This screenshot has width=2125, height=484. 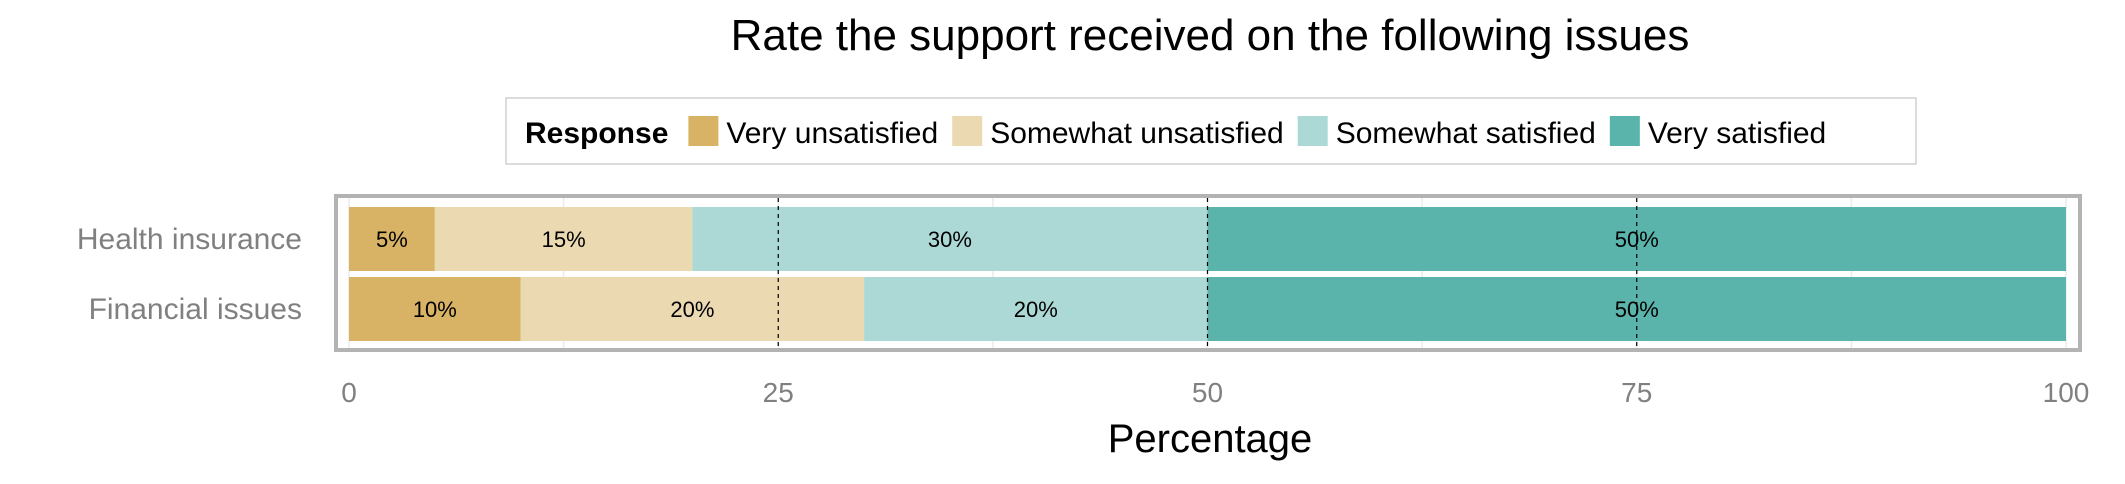 What do you see at coordinates (950, 239) in the screenshot?
I see `bar-label: 30%` at bounding box center [950, 239].